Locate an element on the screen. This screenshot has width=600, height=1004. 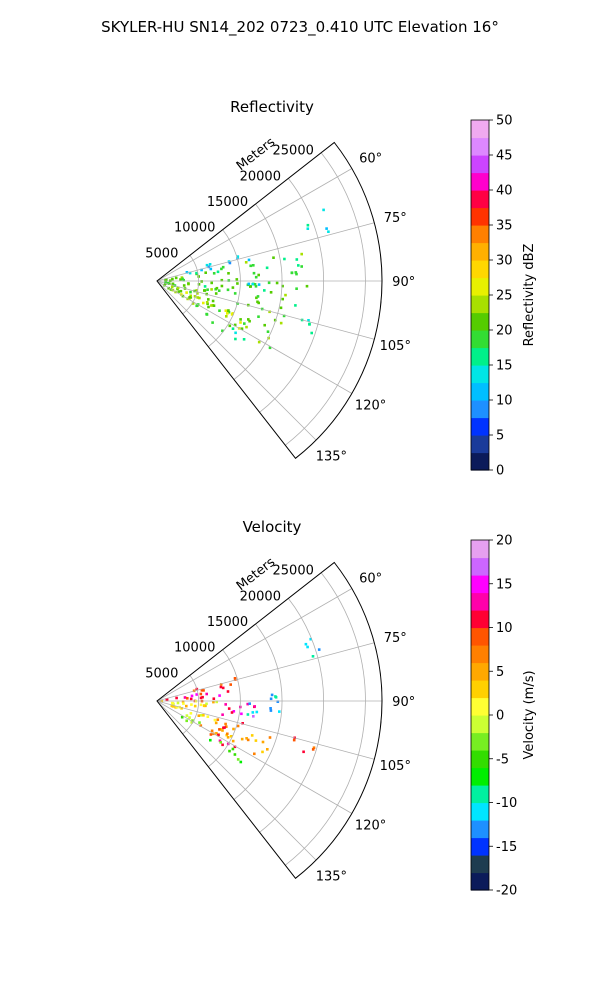
colorbar-tick-label: 20 is located at coordinates (504, 331).